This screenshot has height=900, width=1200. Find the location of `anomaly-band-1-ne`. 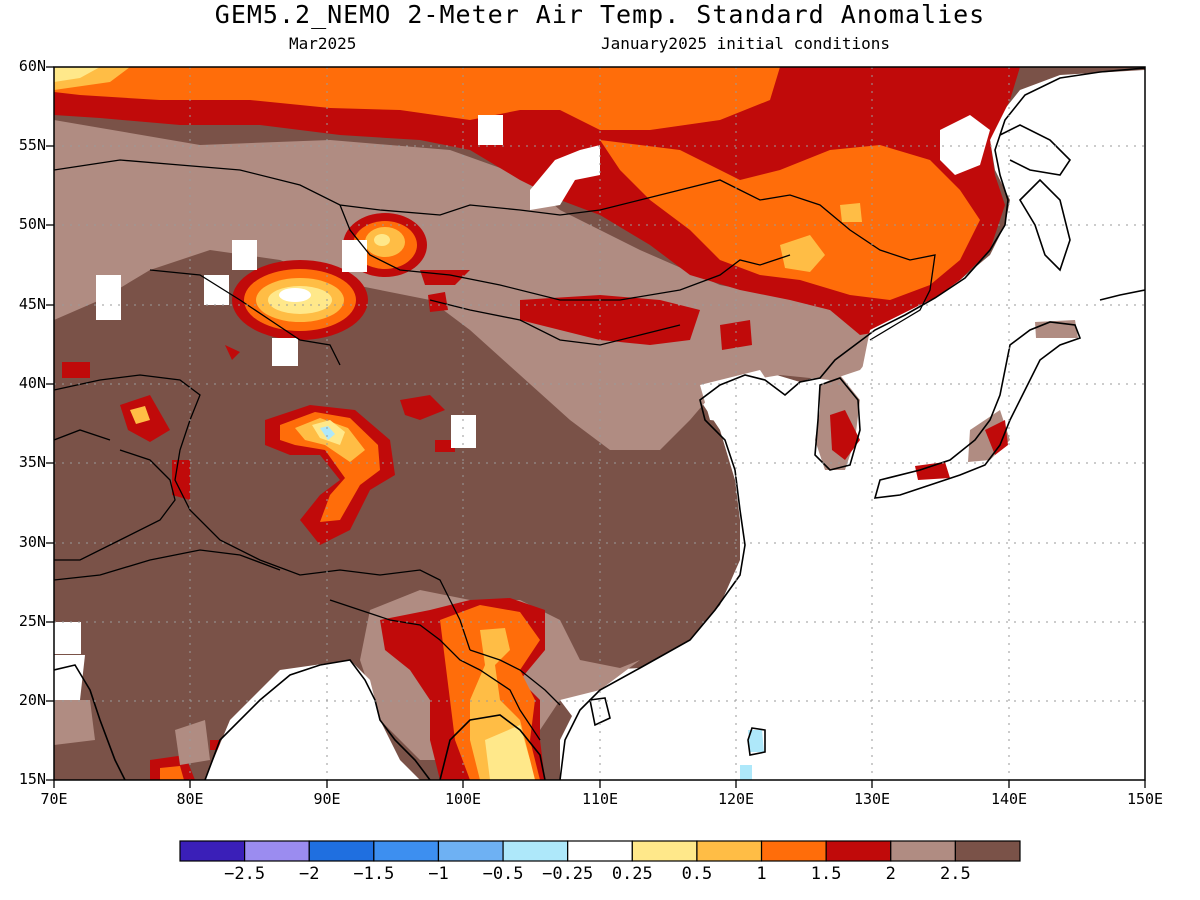

anomaly-band-1-ne is located at coordinates (790, 220).